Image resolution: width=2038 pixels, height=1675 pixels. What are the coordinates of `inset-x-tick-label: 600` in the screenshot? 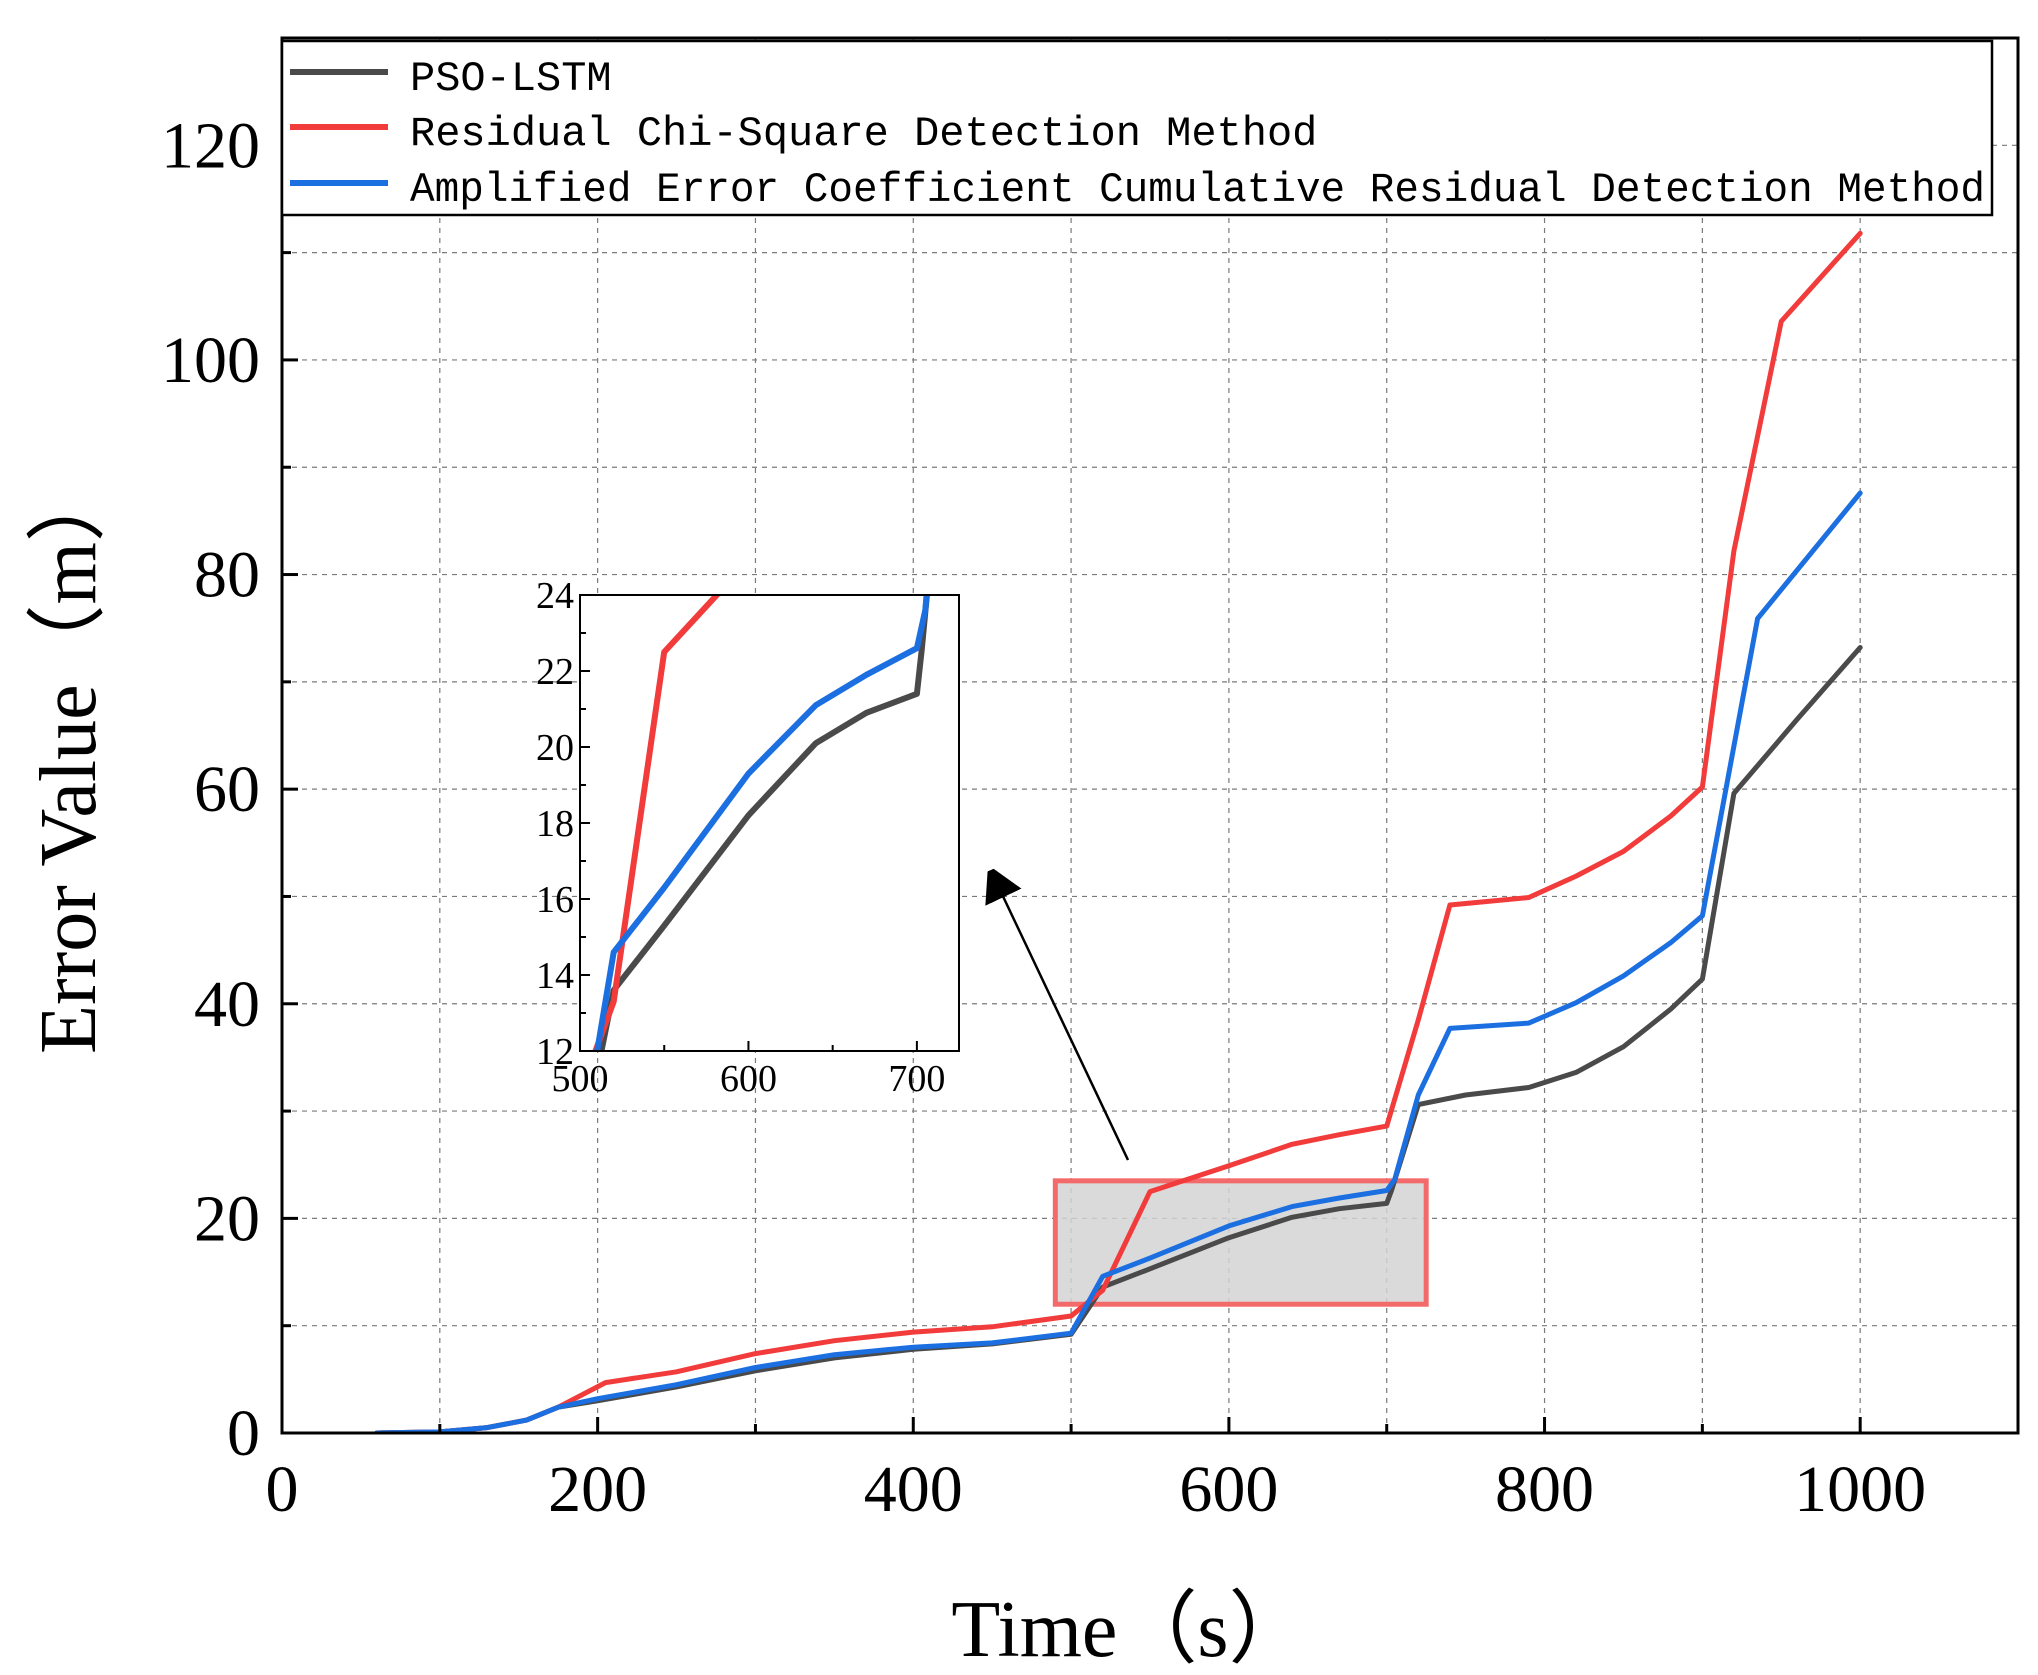 It's located at (748, 1079).